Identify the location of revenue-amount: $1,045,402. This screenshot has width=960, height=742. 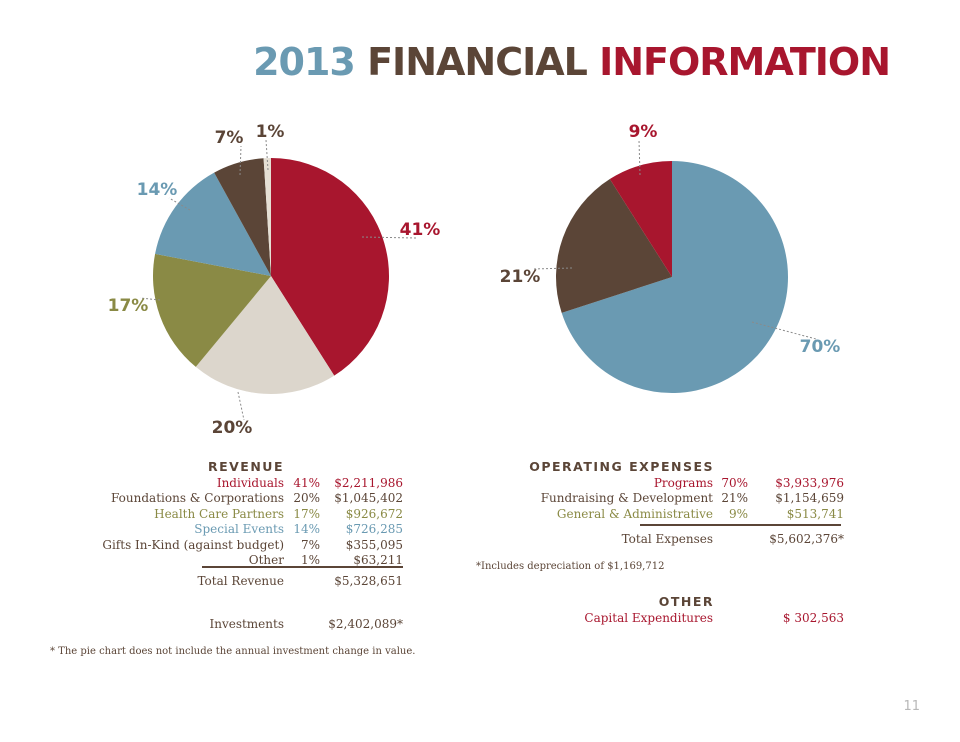
(368, 498).